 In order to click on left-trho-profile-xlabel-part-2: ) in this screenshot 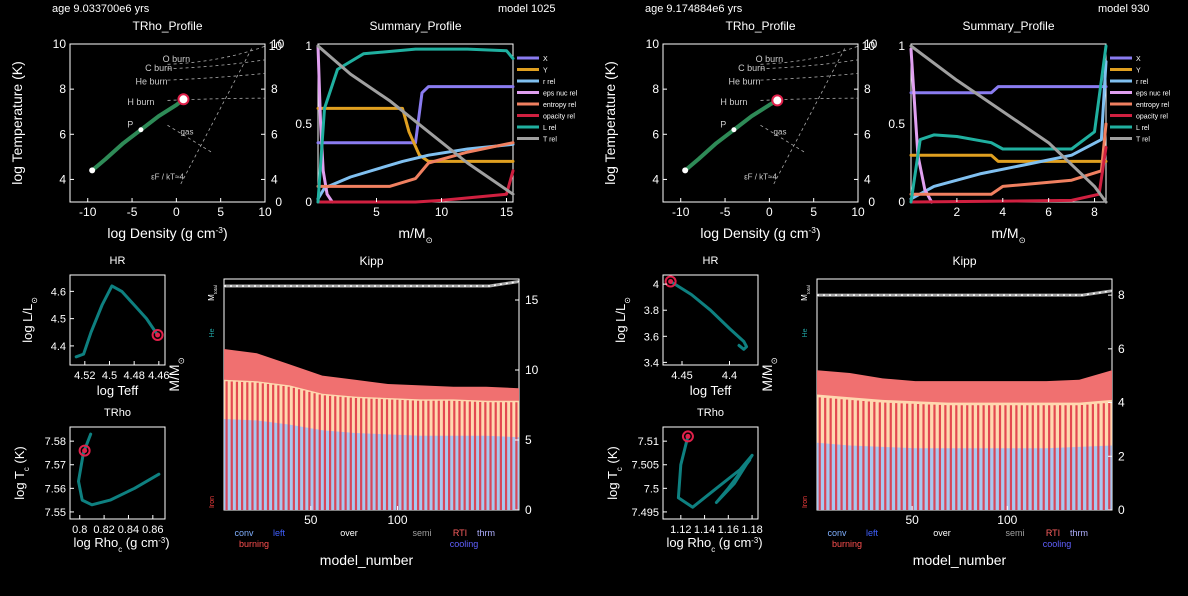, I will do `click(225, 233)`.